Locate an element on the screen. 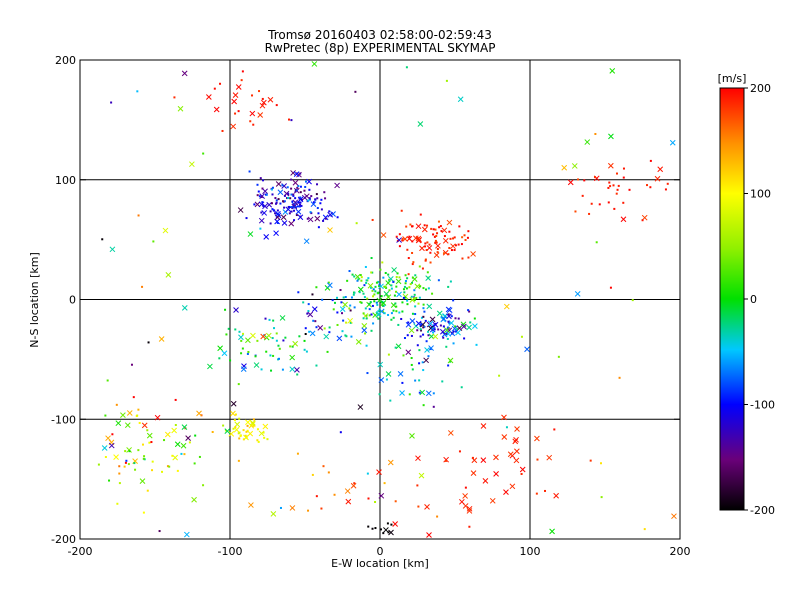 This screenshot has width=800, height=600. colorbar-tick-label: 100 is located at coordinates (760, 194).